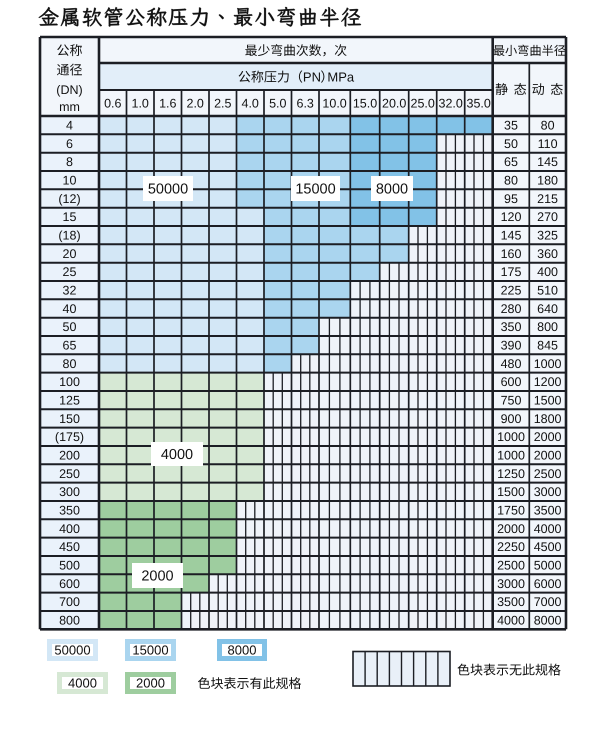 This screenshot has width=600, height=743. I want to click on svg-text: 32.0, so click(451, 104).